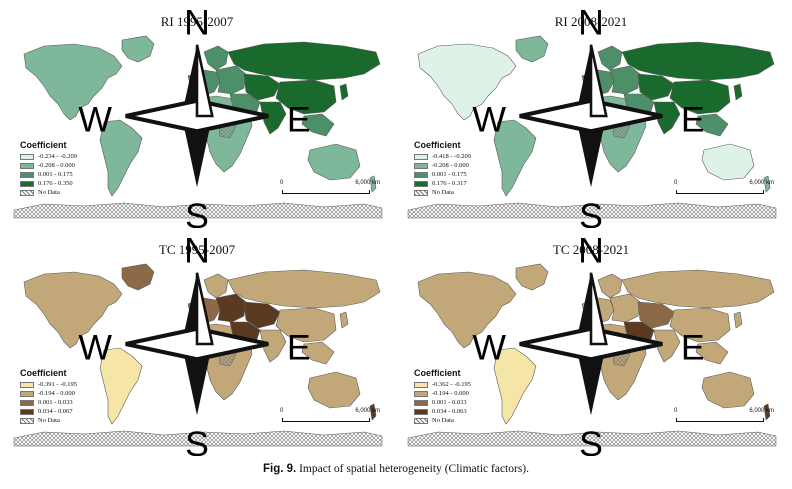 Image resolution: width=792 pixels, height=489 pixels. Describe the element at coordinates (48, 420) in the screenshot. I see `legend-item-nodata: No Data` at that location.